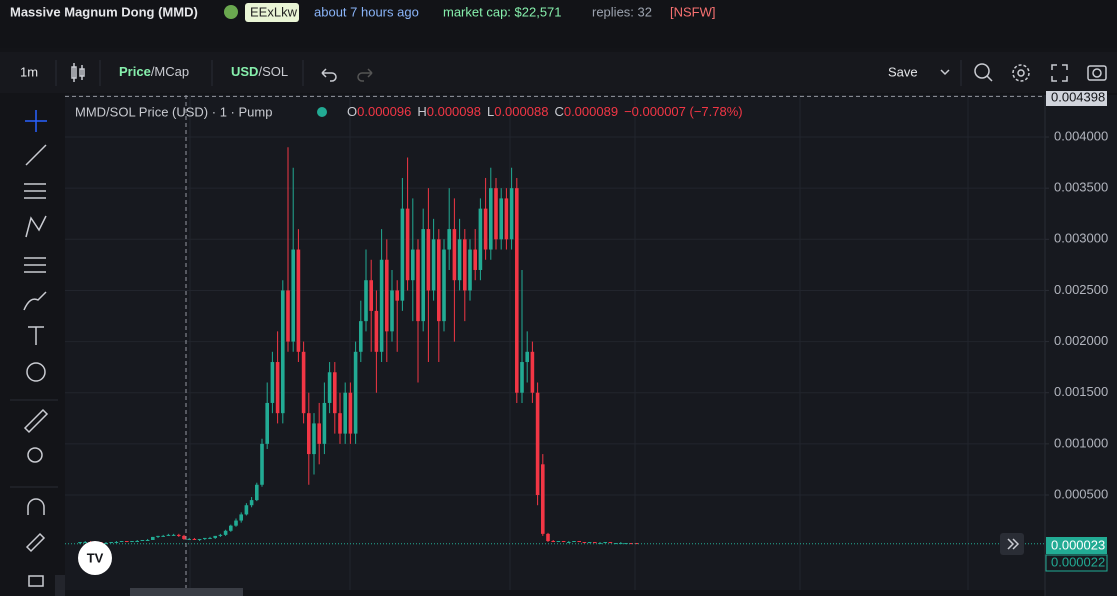  Describe the element at coordinates (1021, 73) in the screenshot. I see `settings-button` at that location.